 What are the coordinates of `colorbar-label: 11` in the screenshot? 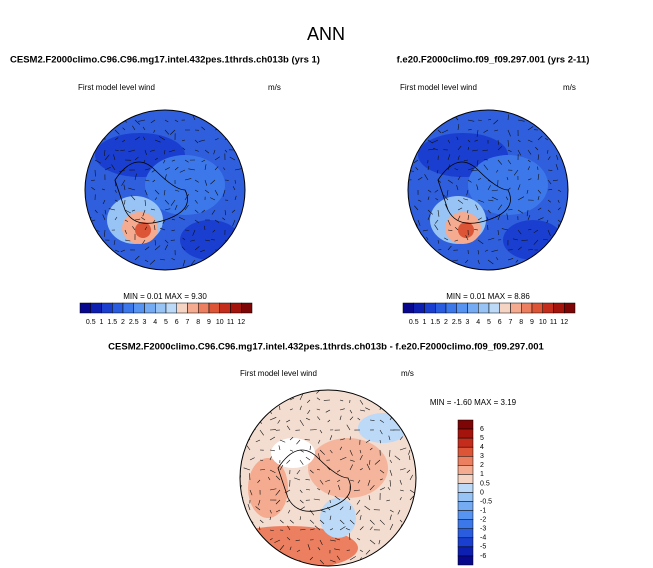 It's located at (553, 322).